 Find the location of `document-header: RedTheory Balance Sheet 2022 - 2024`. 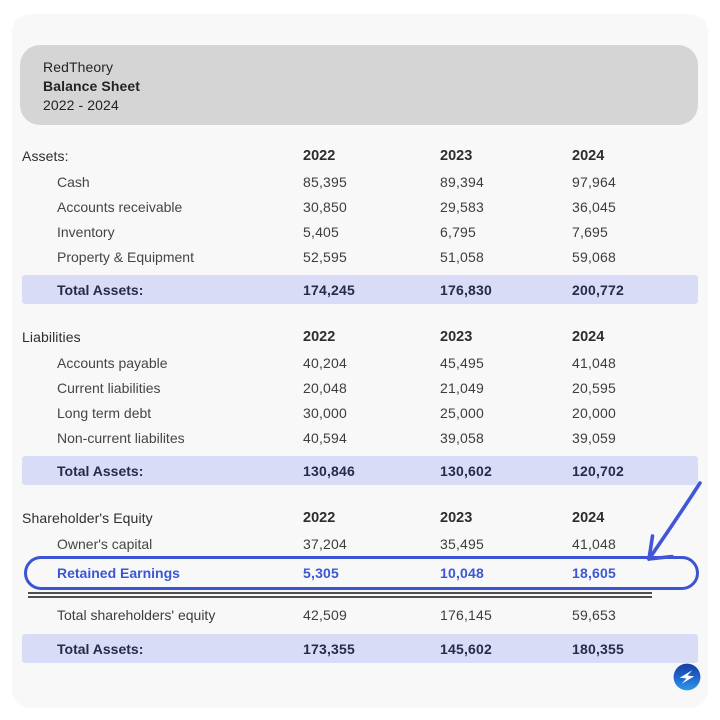

document-header: RedTheory Balance Sheet 2022 - 2024 is located at coordinates (359, 85).